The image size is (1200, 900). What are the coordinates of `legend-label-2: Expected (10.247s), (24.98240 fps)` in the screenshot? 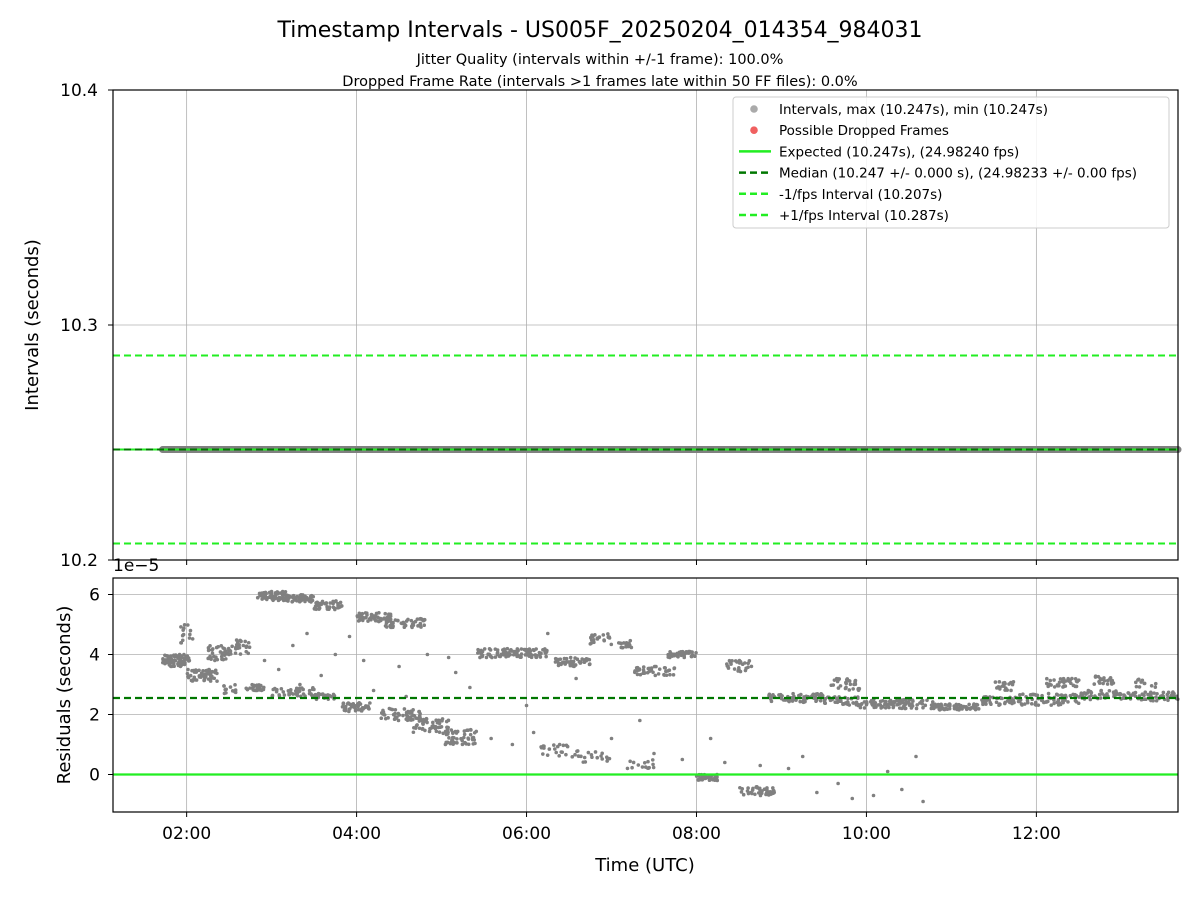 It's located at (899, 152).